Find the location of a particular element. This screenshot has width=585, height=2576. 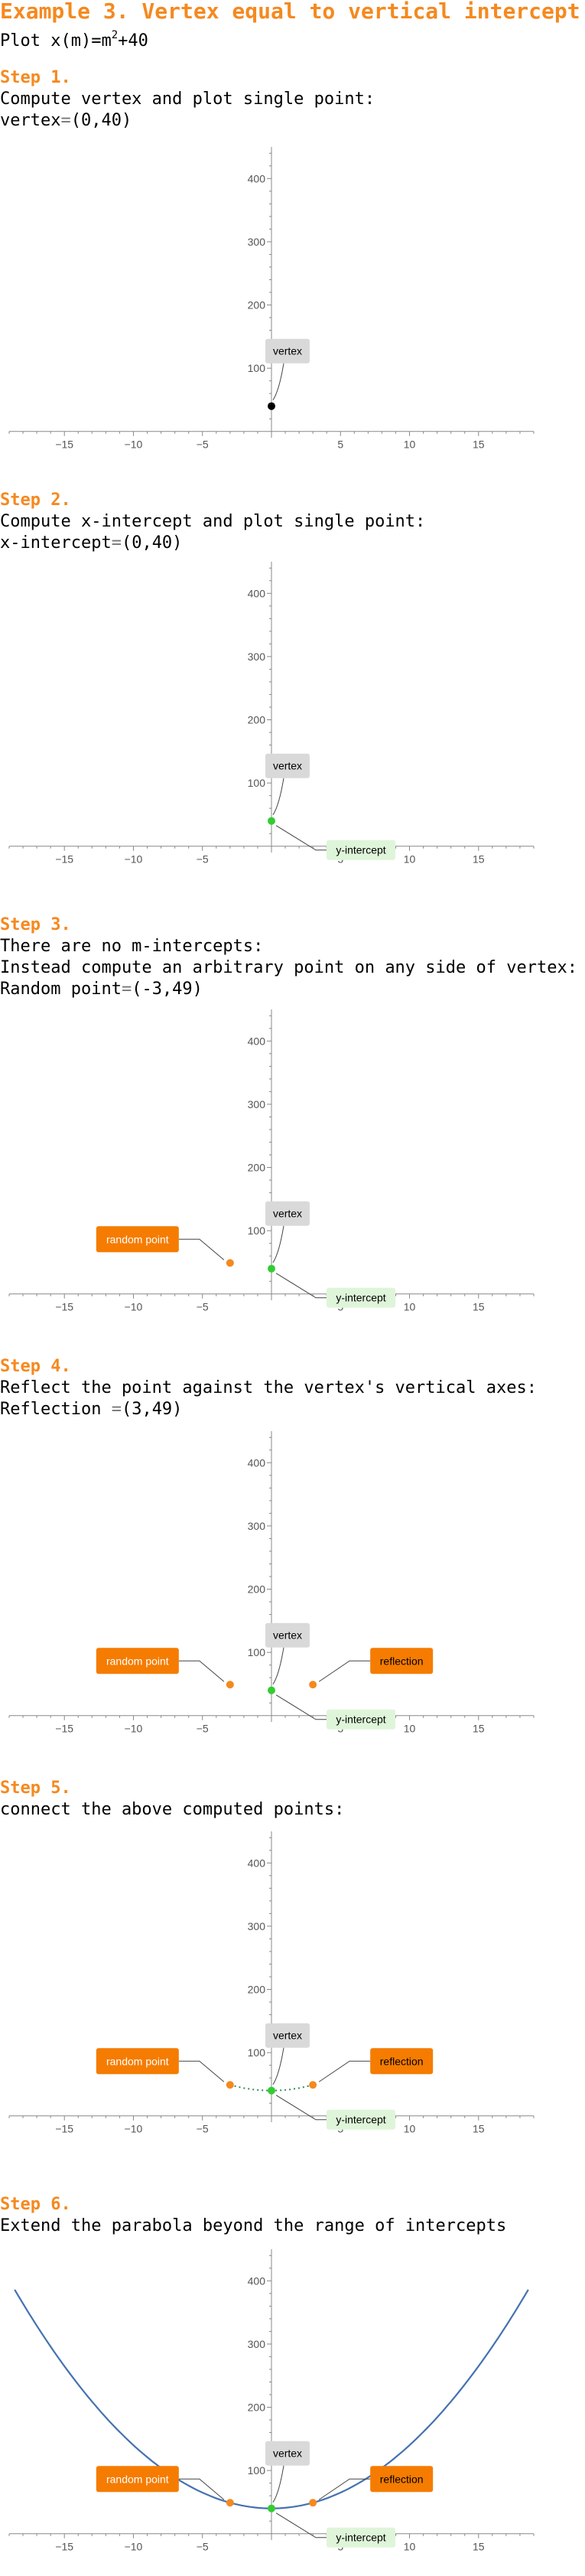

step-heading: Step 1. is located at coordinates (35, 77).